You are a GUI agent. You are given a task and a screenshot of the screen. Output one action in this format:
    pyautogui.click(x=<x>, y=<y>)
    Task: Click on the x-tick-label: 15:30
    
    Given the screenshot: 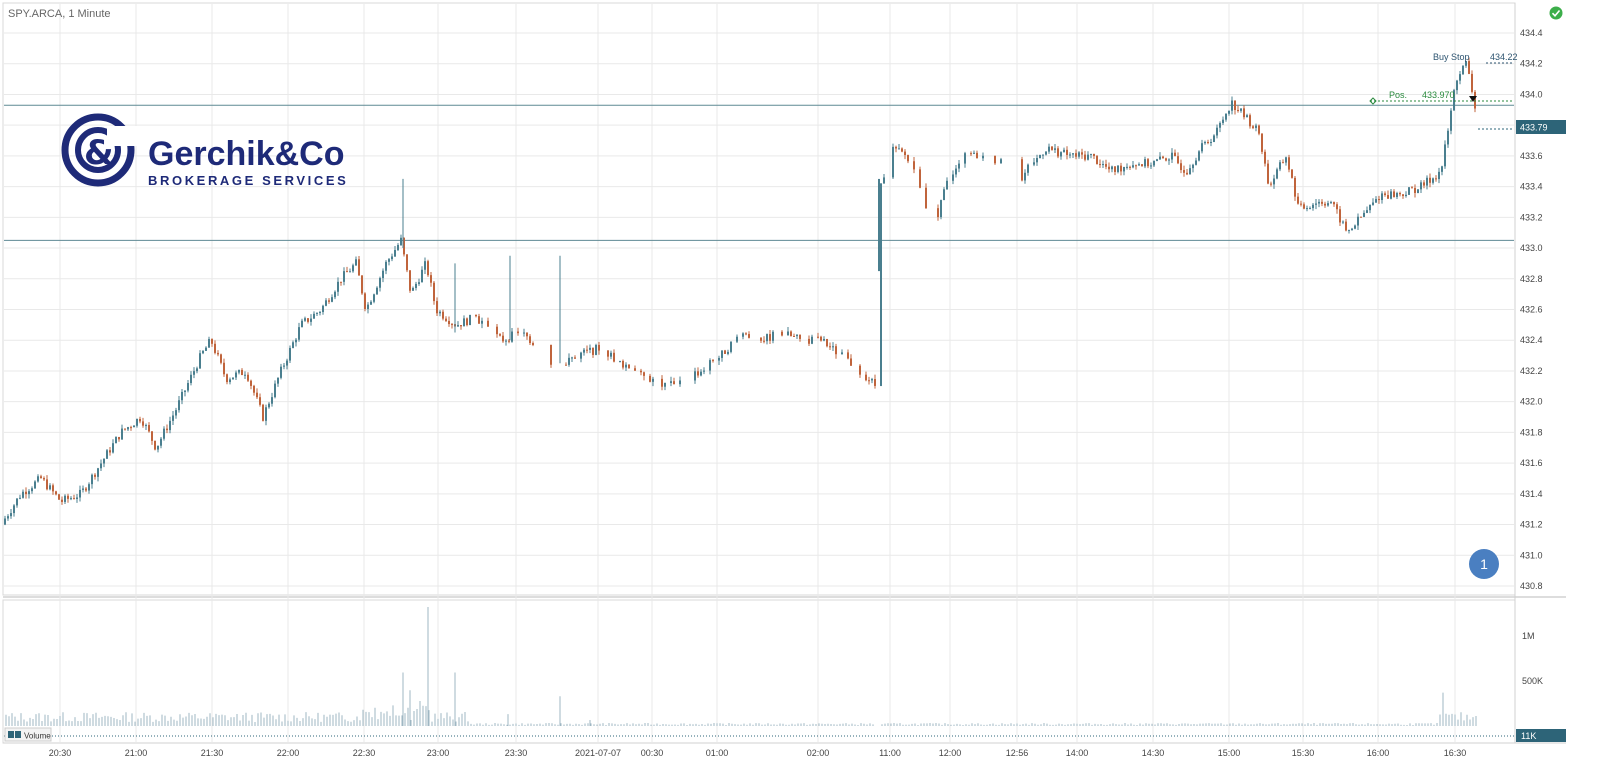 What is the action you would take?
    pyautogui.click(x=1303, y=753)
    